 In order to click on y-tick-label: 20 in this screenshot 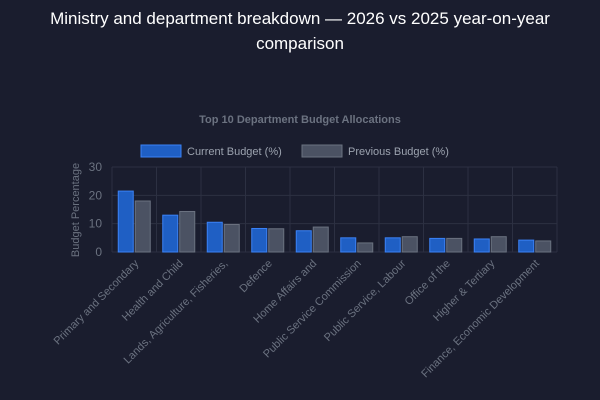, I will do `click(96, 195)`.